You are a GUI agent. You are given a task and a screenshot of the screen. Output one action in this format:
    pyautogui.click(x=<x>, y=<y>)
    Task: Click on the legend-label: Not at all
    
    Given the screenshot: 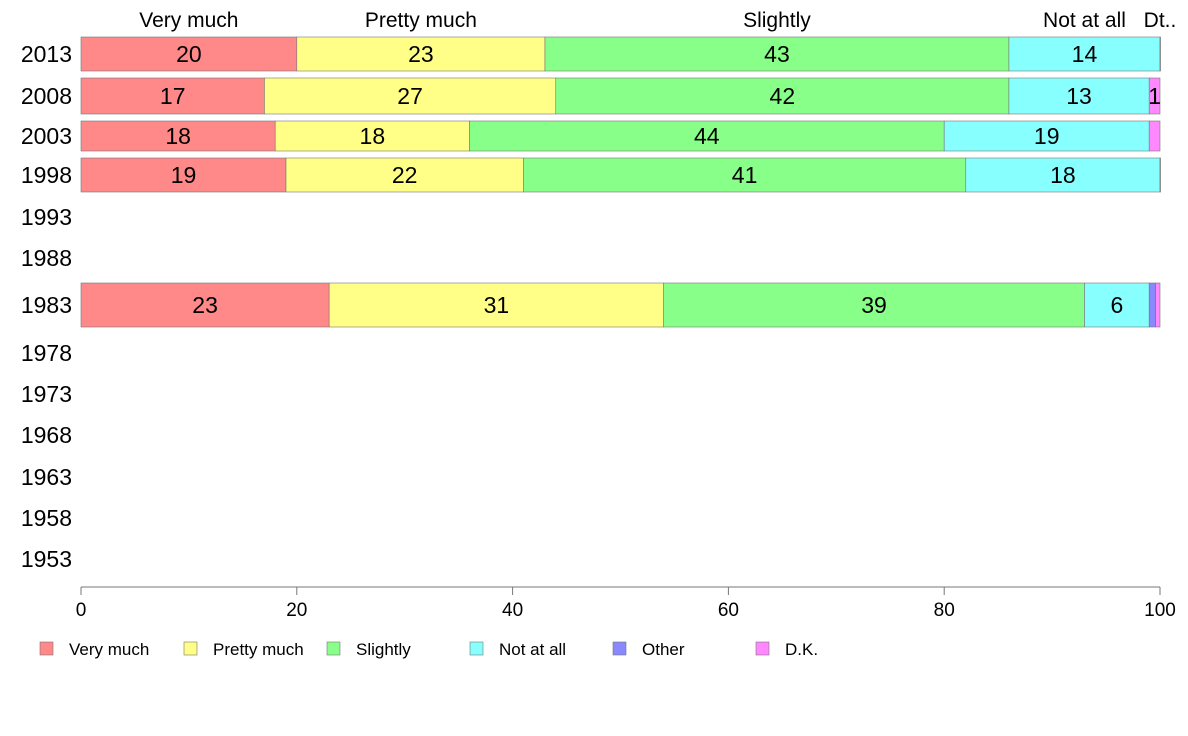 What is the action you would take?
    pyautogui.click(x=532, y=649)
    